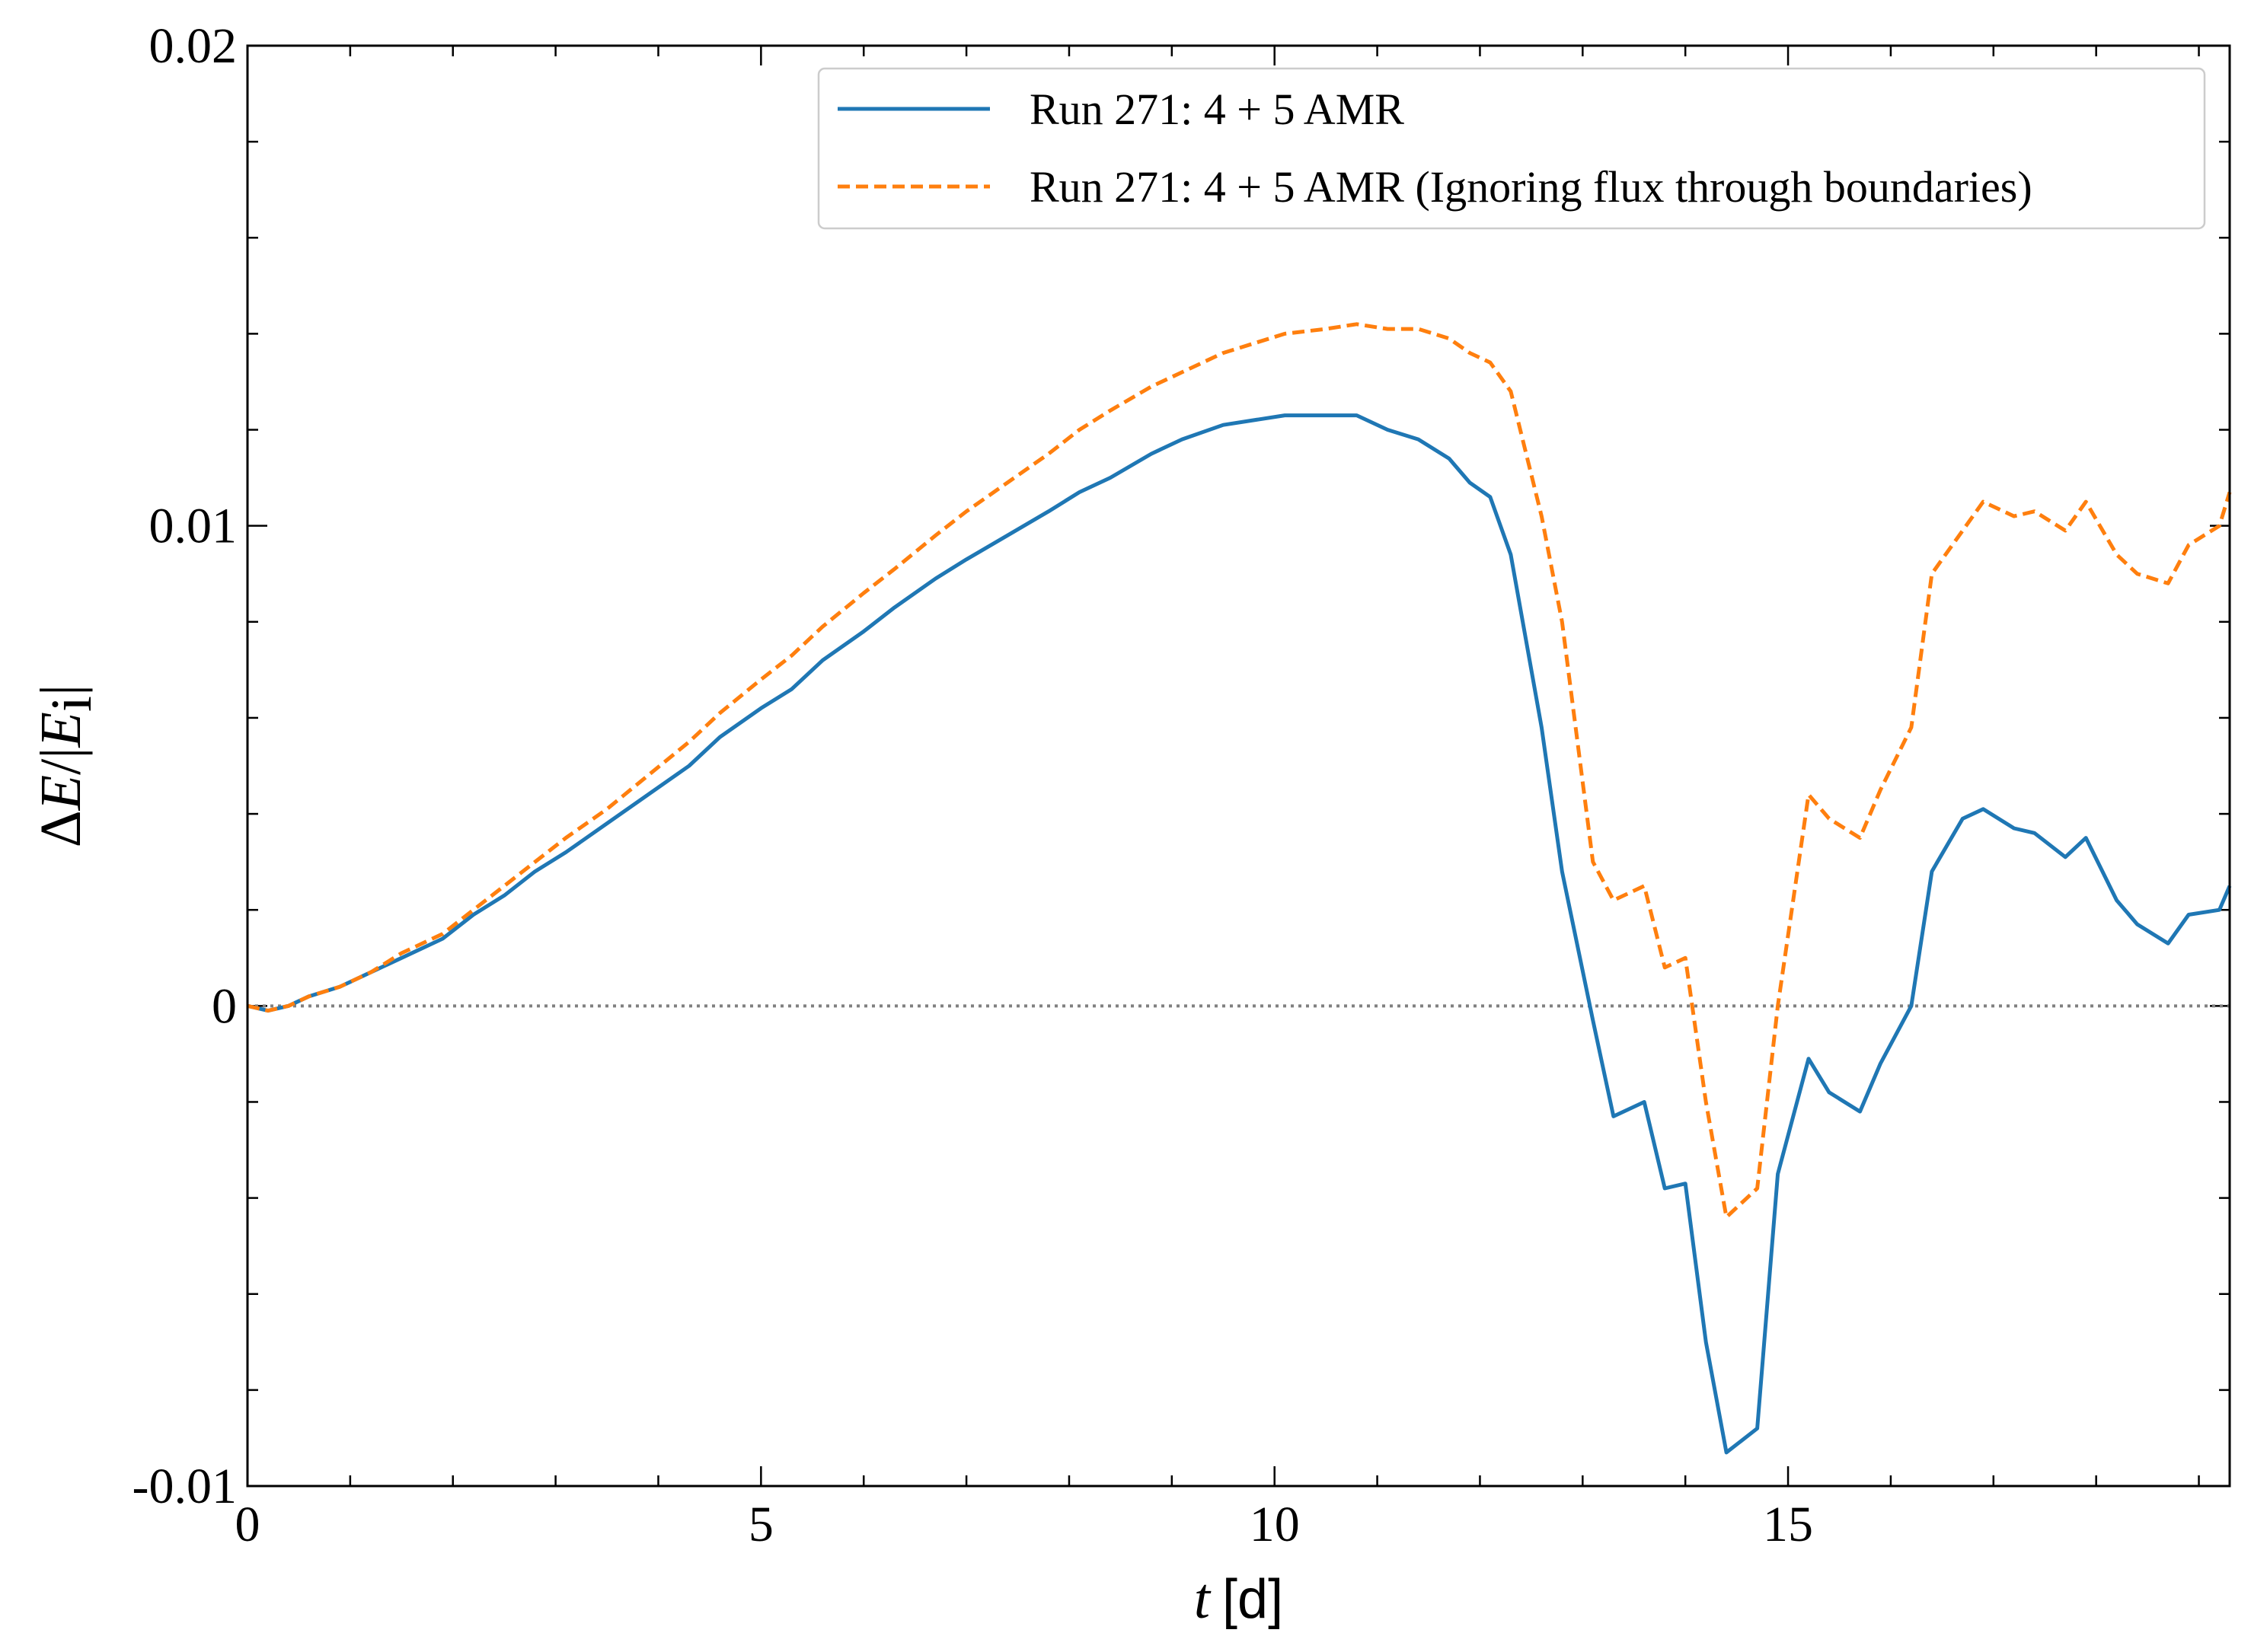 This screenshot has height=1652, width=2251. Describe the element at coordinates (1252, 1599) in the screenshot. I see `x-axis-unit: [d]` at that location.